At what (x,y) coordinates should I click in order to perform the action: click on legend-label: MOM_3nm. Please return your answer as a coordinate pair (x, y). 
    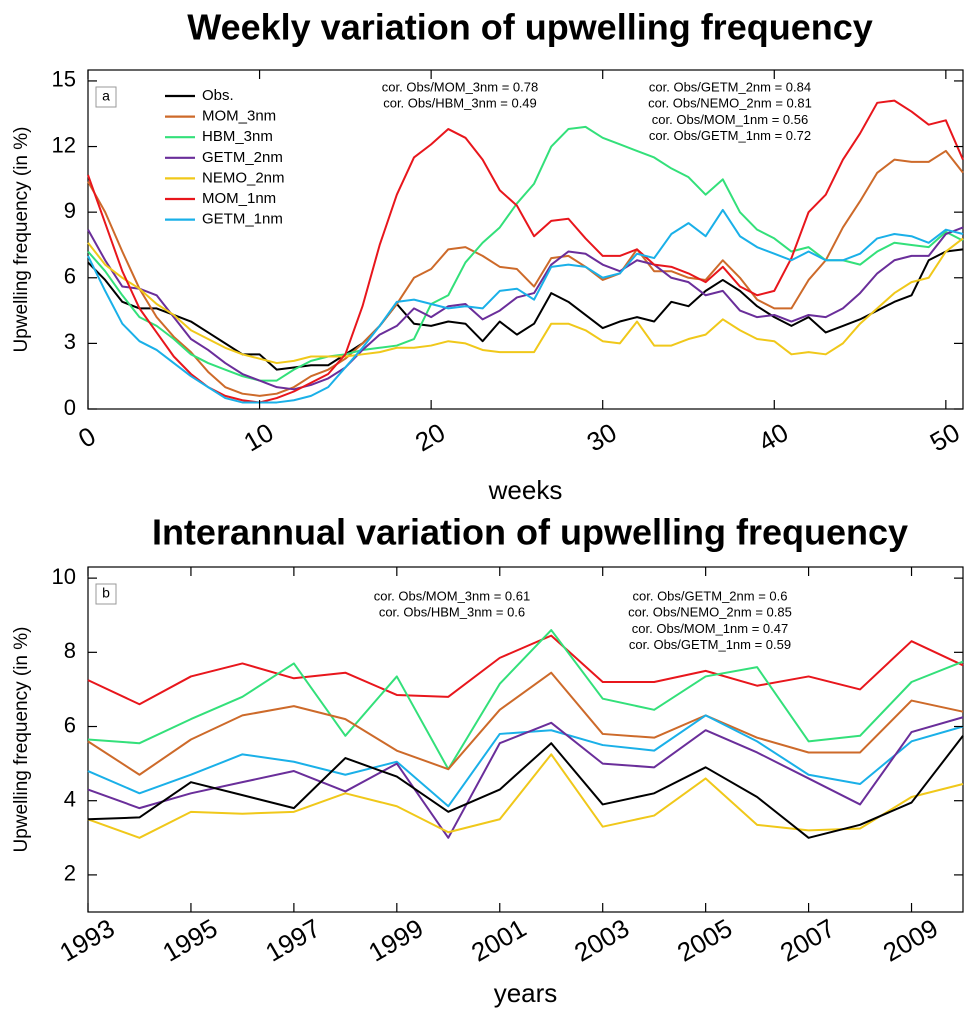
    Looking at the image, I should click on (239, 116).